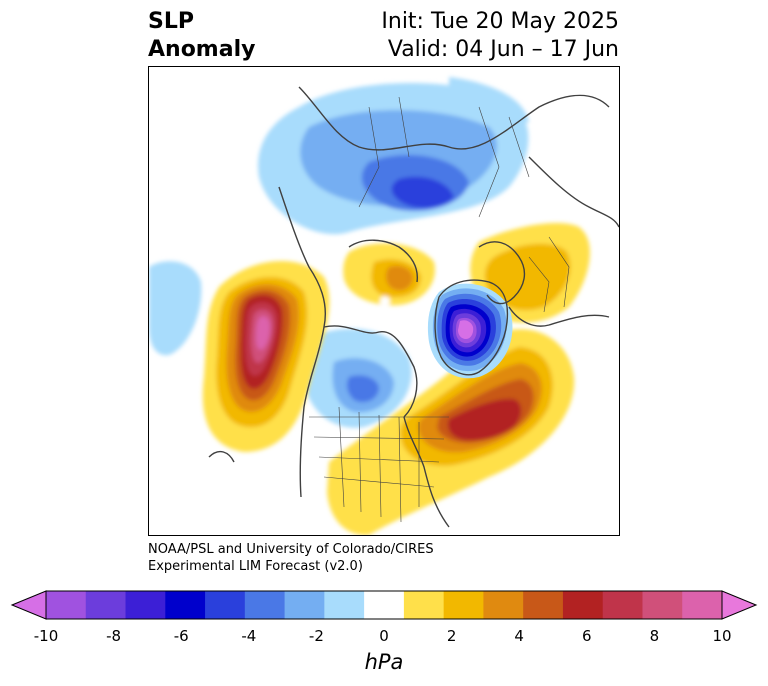 The width and height of the screenshot is (768, 686). What do you see at coordinates (384, 662) in the screenshot?
I see `colorbar-unit-label: hPa` at bounding box center [384, 662].